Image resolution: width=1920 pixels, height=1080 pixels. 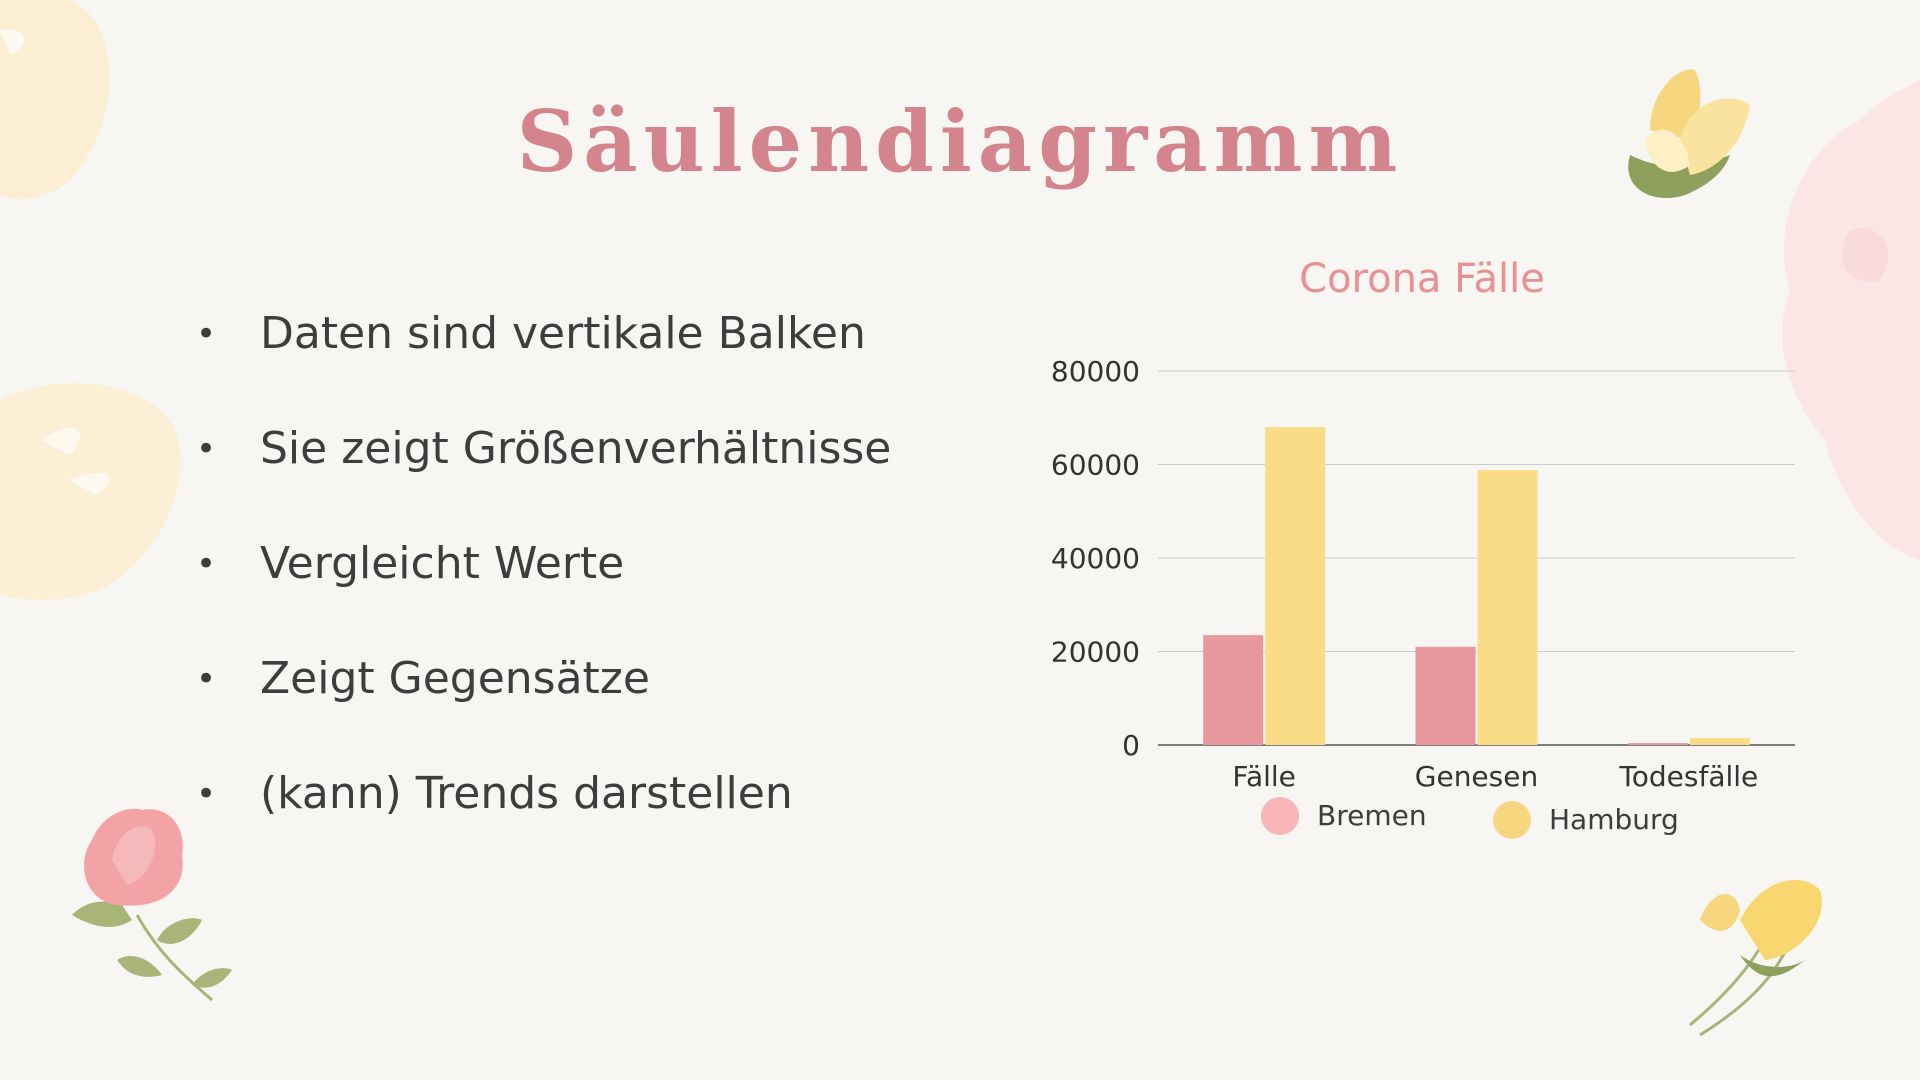 What do you see at coordinates (1755, 958) in the screenshot?
I see `yellow-tulips-bottom-right` at bounding box center [1755, 958].